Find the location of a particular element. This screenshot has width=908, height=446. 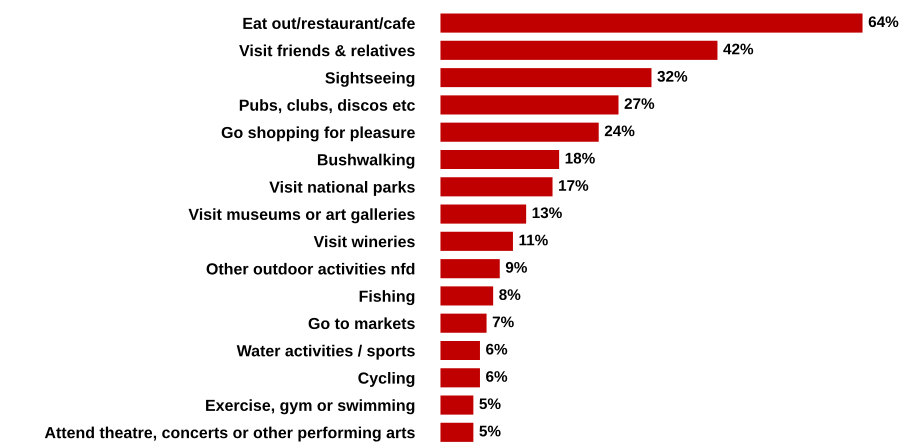

data-label: 64% is located at coordinates (883, 22).